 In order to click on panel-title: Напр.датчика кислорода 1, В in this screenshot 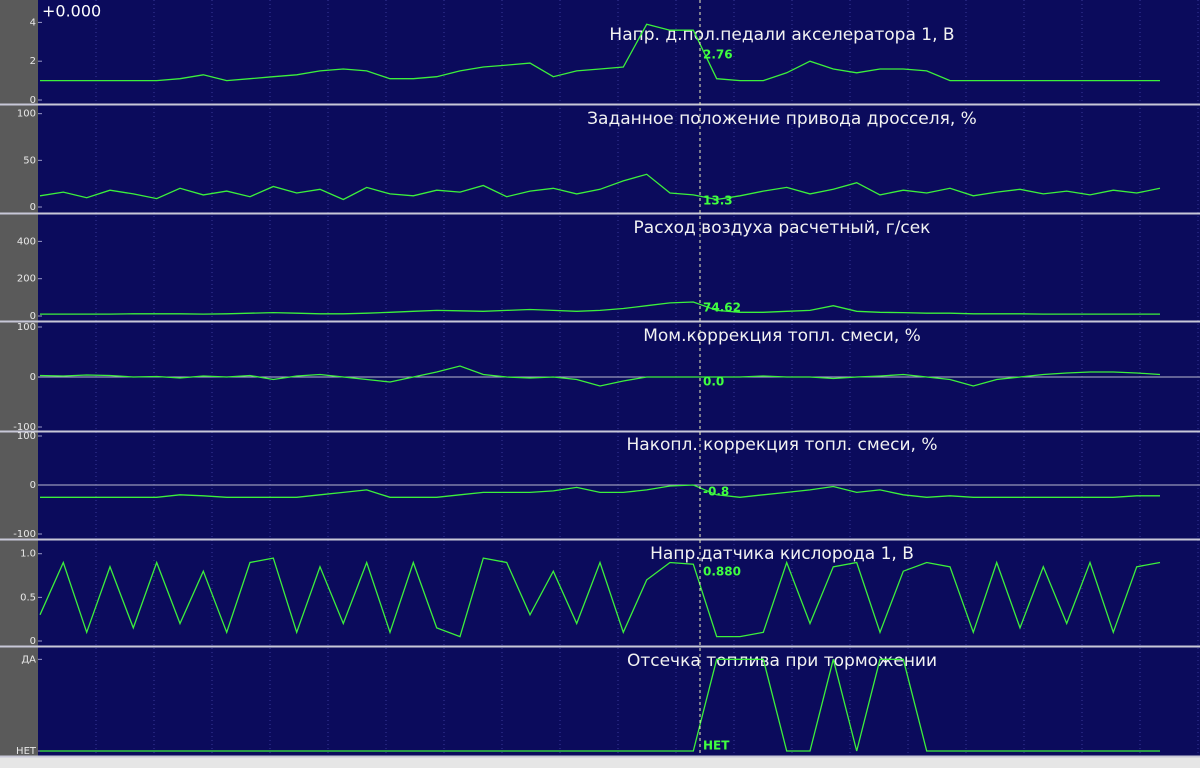, I will do `click(782, 554)`.